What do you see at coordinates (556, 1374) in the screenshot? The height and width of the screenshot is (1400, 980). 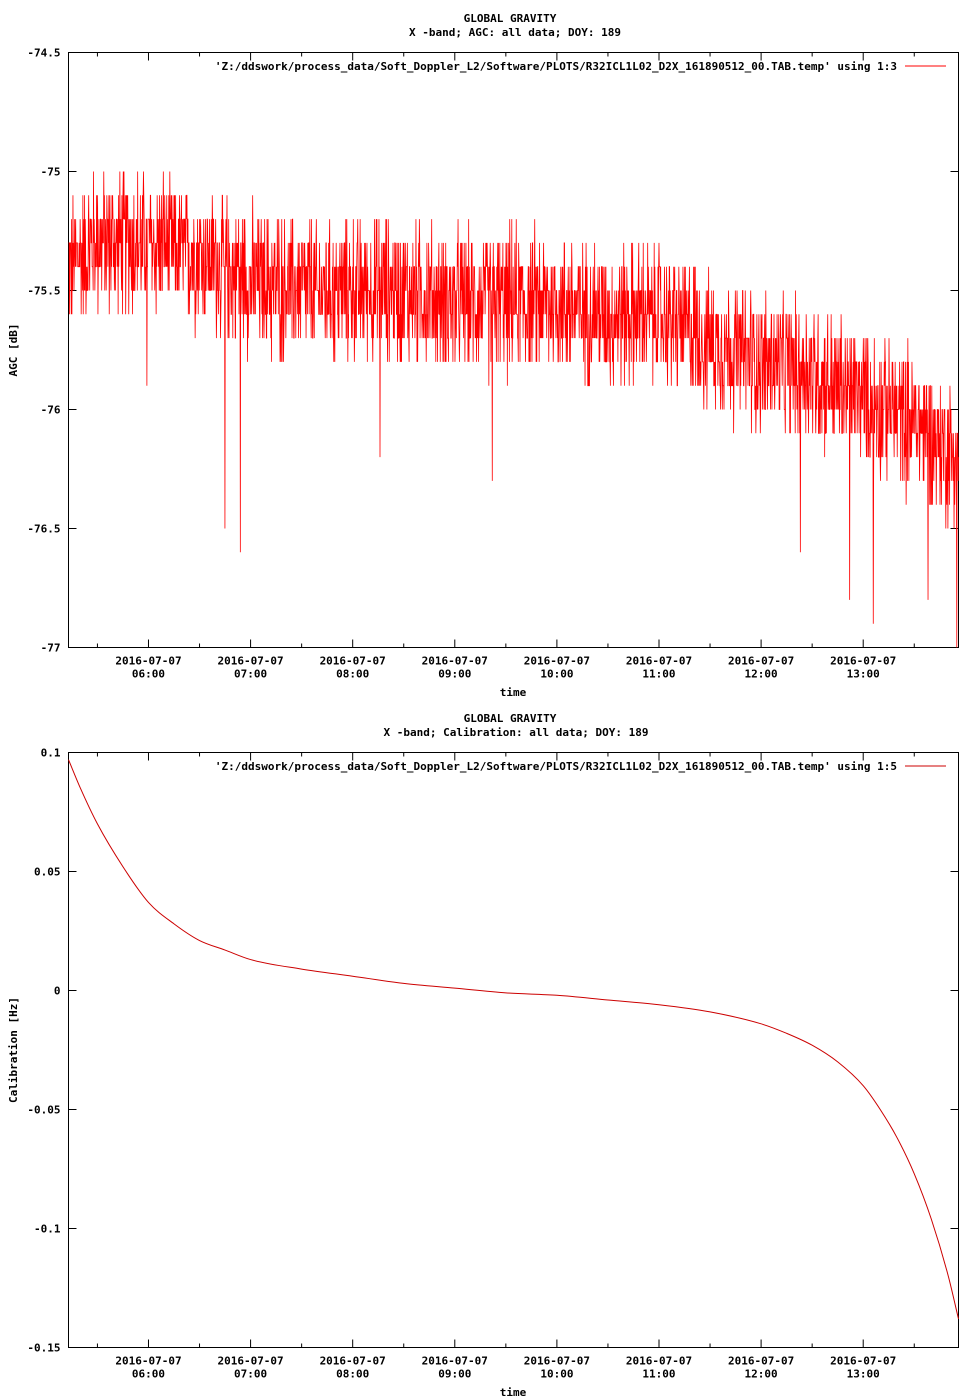 I see `calibration-x-tick-time: 10:00` at bounding box center [556, 1374].